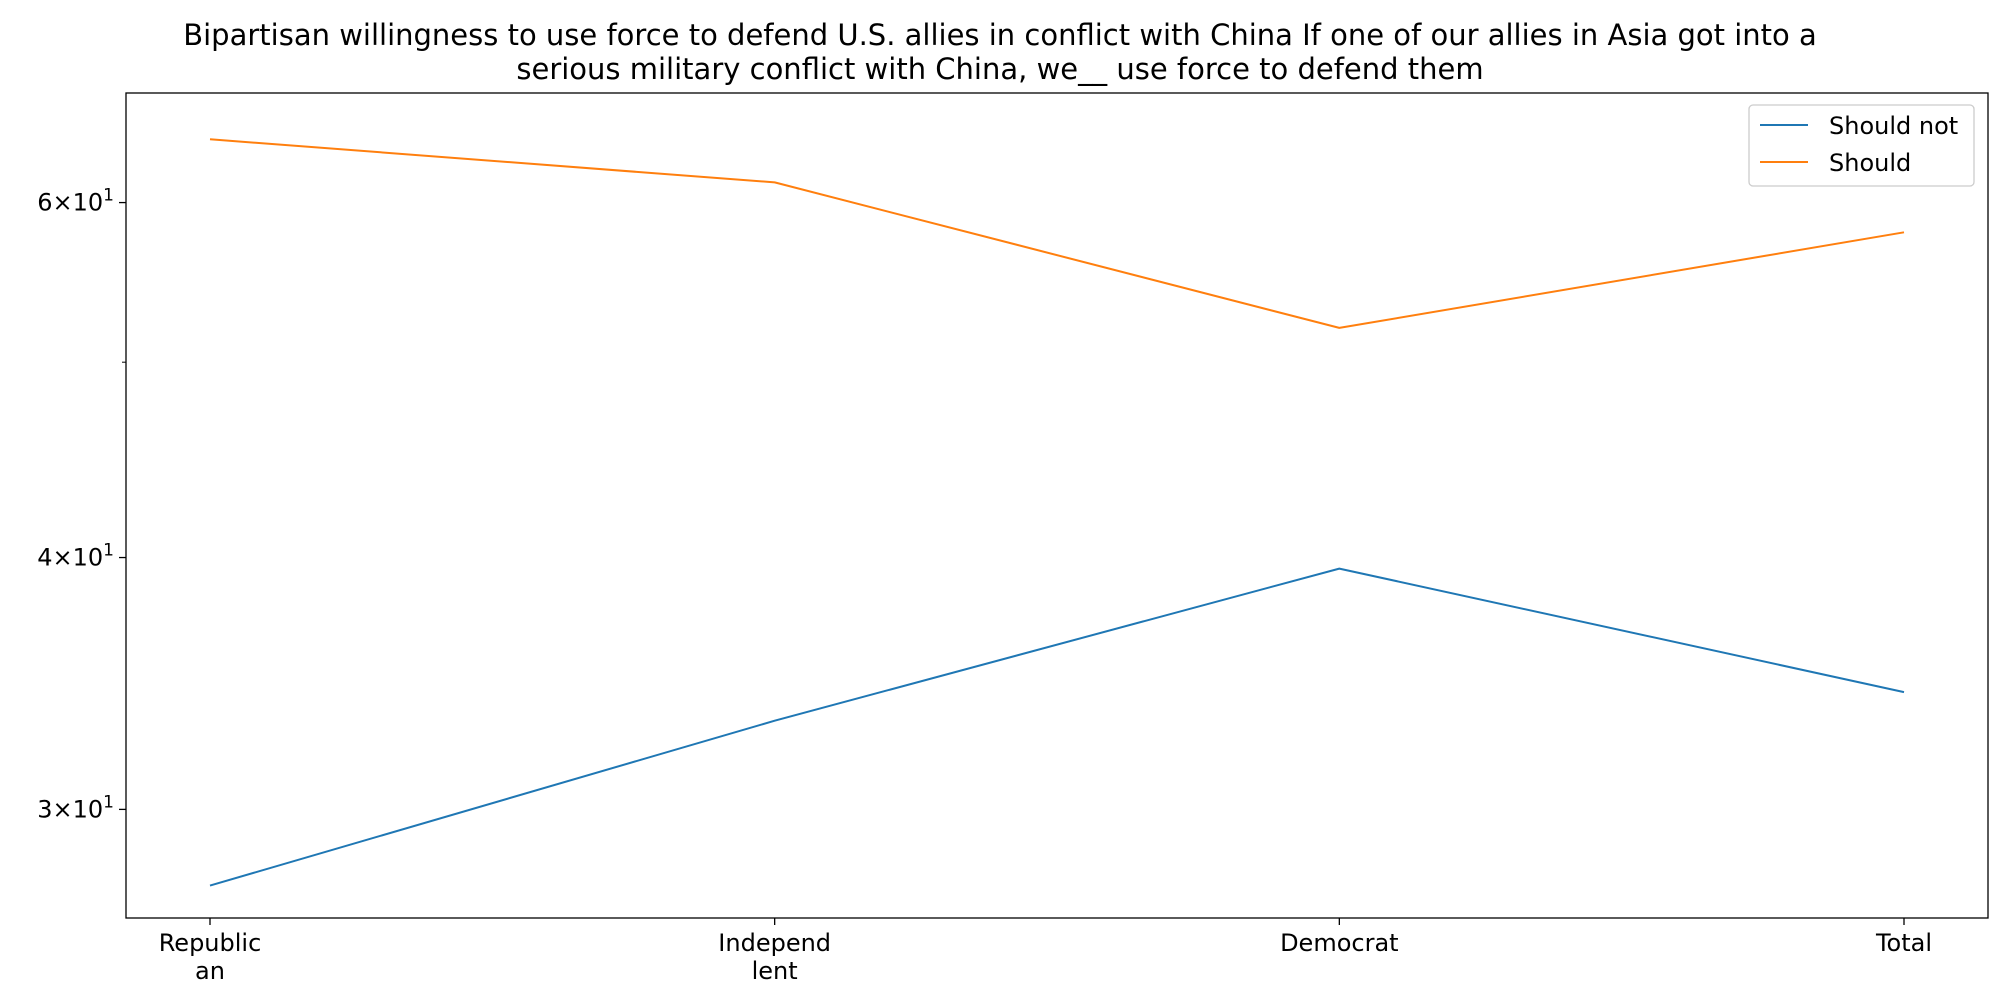 Image resolution: width=2000 pixels, height=1000 pixels. Describe the element at coordinates (75, 807) in the screenshot. I see `y-tick-label-0: 3×101` at that location.